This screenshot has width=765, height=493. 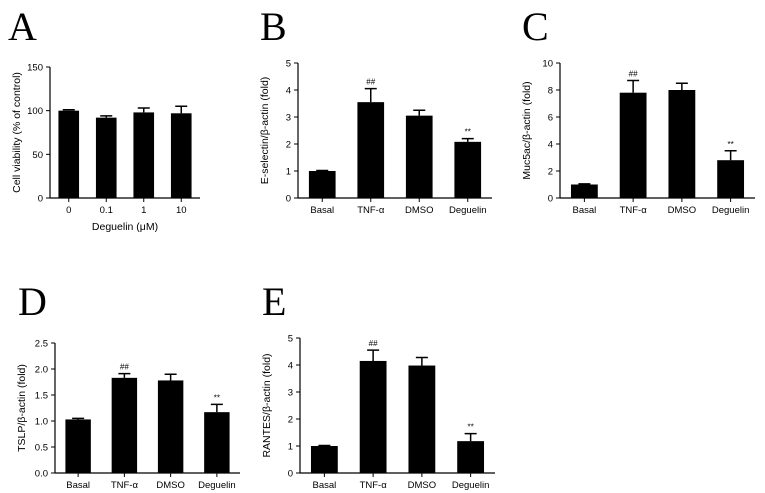 I want to click on y-axis-title: TSLP/β-actin (fold), so click(x=22, y=408).